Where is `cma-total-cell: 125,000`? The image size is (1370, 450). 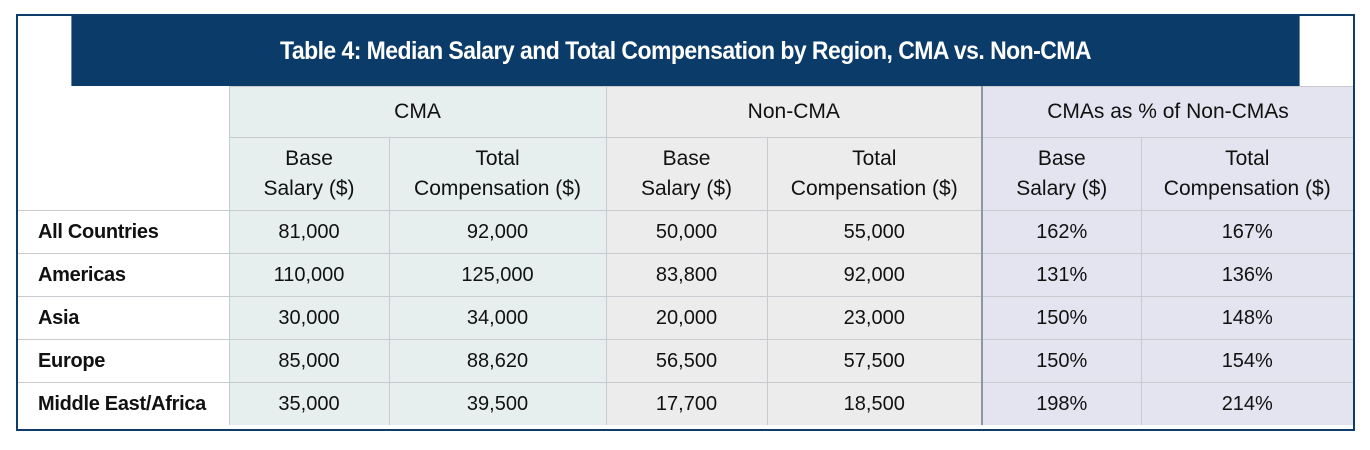 cma-total-cell: 125,000 is located at coordinates (497, 275).